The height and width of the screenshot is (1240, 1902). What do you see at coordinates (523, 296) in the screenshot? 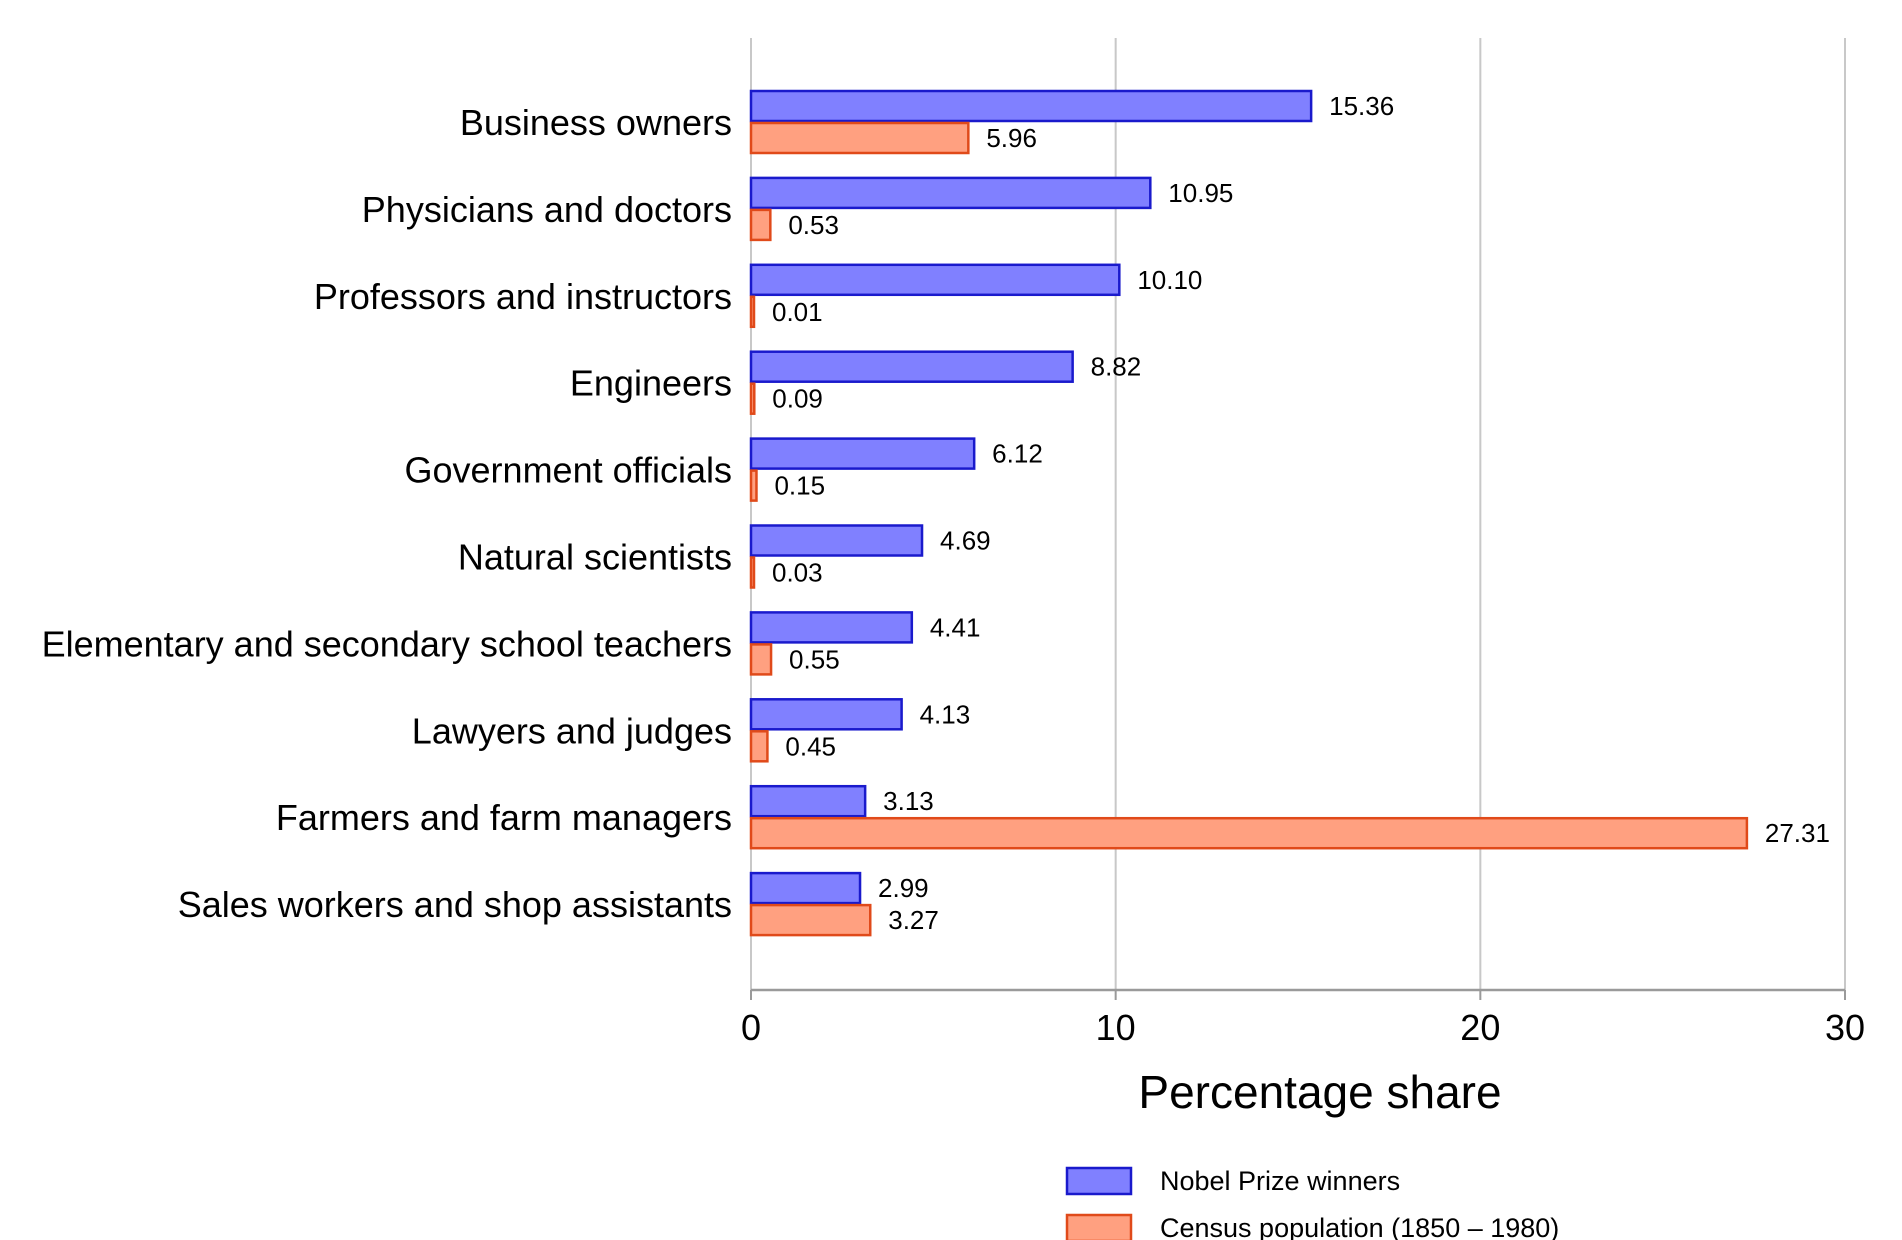
I see `category-label: Professors and instructors` at bounding box center [523, 296].